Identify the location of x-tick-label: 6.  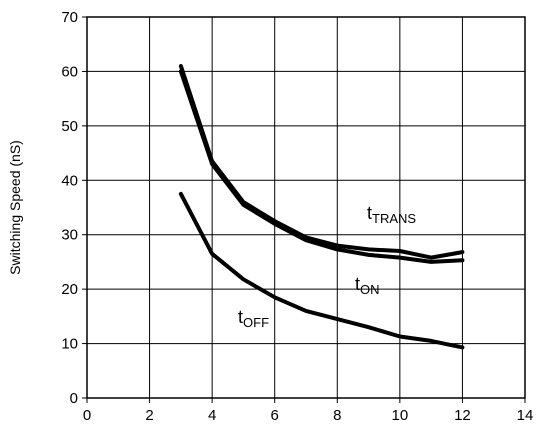
(275, 415).